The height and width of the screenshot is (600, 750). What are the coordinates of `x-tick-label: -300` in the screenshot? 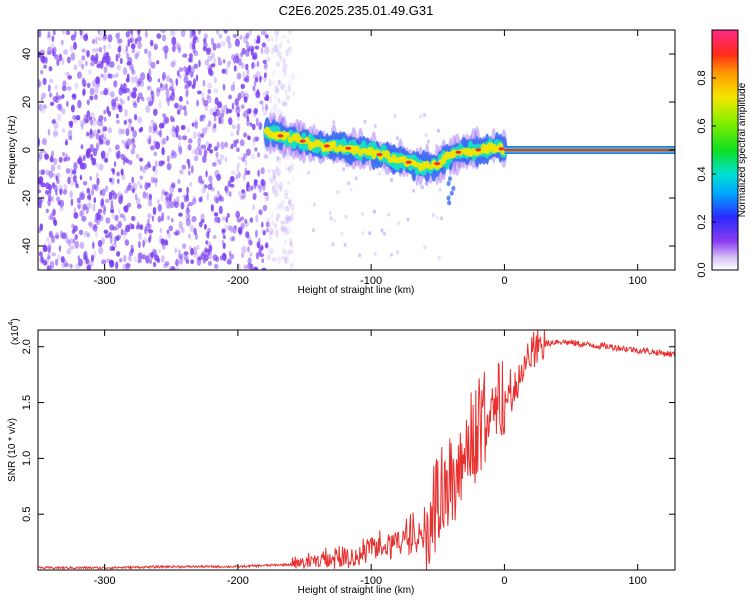 It's located at (105, 281).